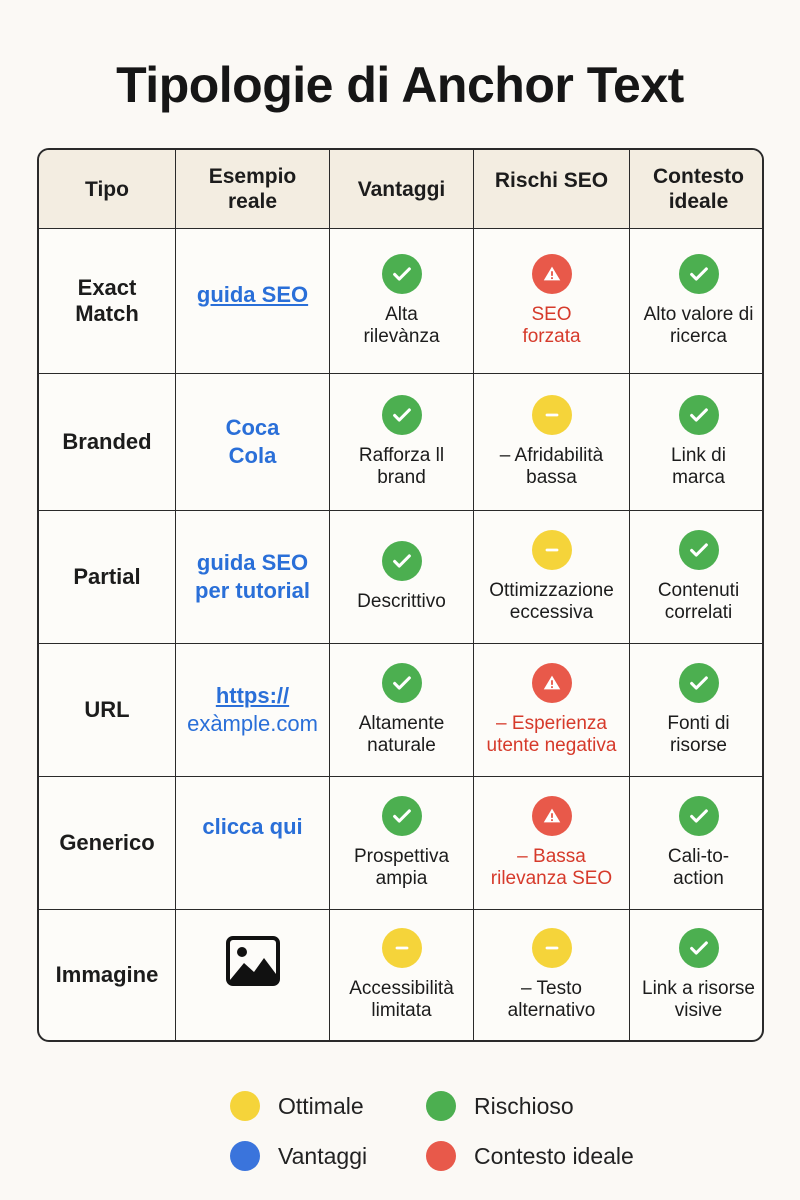  Describe the element at coordinates (252, 961) in the screenshot. I see `image-icon` at that location.